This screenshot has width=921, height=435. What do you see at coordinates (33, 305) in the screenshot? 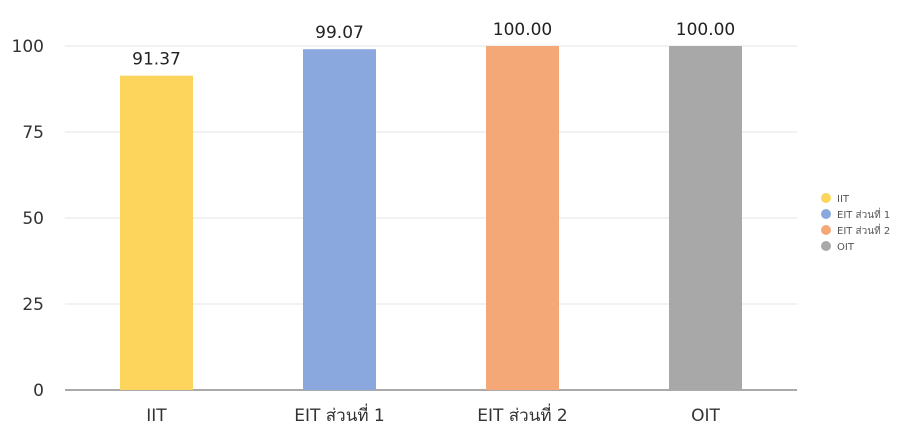
I see `y-tick-label: 25` at bounding box center [33, 305].